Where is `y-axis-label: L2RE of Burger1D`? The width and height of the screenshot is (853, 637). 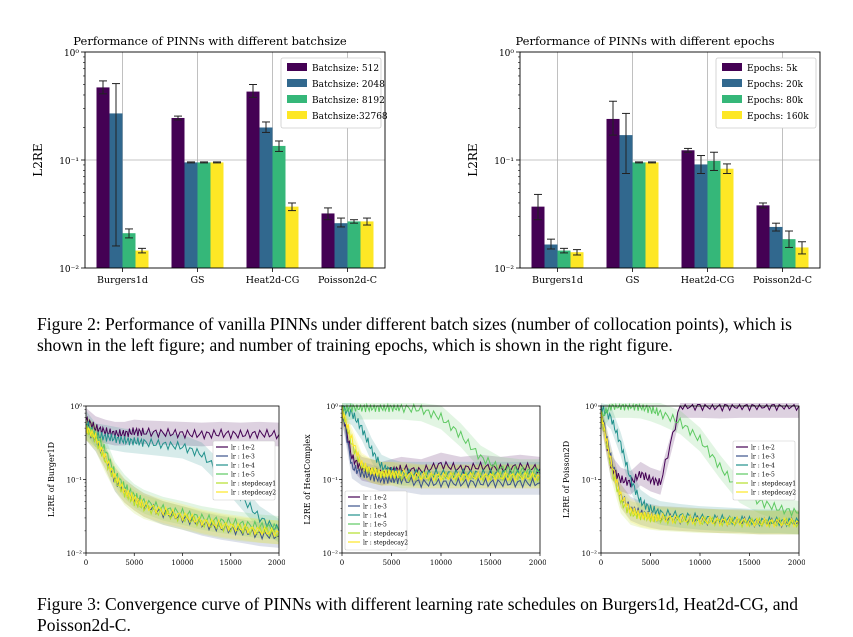 y-axis-label: L2RE of Burger1D is located at coordinates (51, 479).